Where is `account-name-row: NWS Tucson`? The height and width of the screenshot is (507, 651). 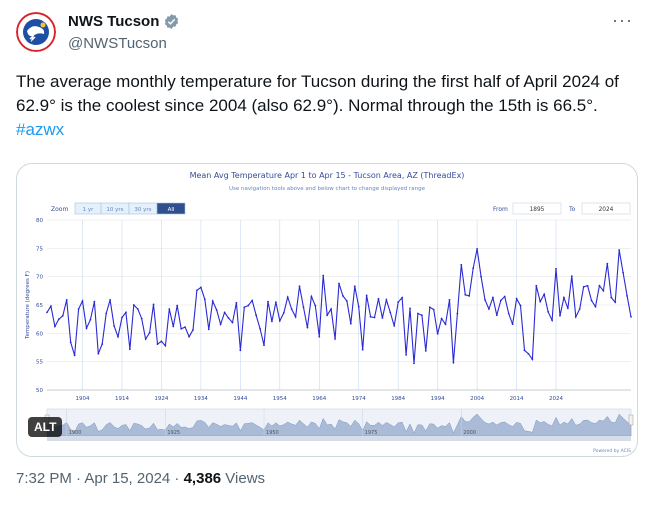 account-name-row: NWS Tucson is located at coordinates (124, 21).